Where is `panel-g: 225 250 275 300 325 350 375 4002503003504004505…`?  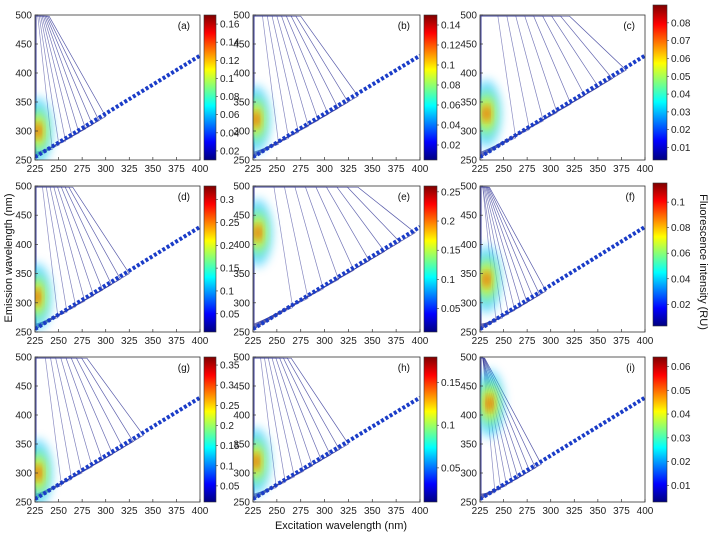 panel-g: 225 250 275 300 325 350 375 4002503003504004505… is located at coordinates (127, 435).